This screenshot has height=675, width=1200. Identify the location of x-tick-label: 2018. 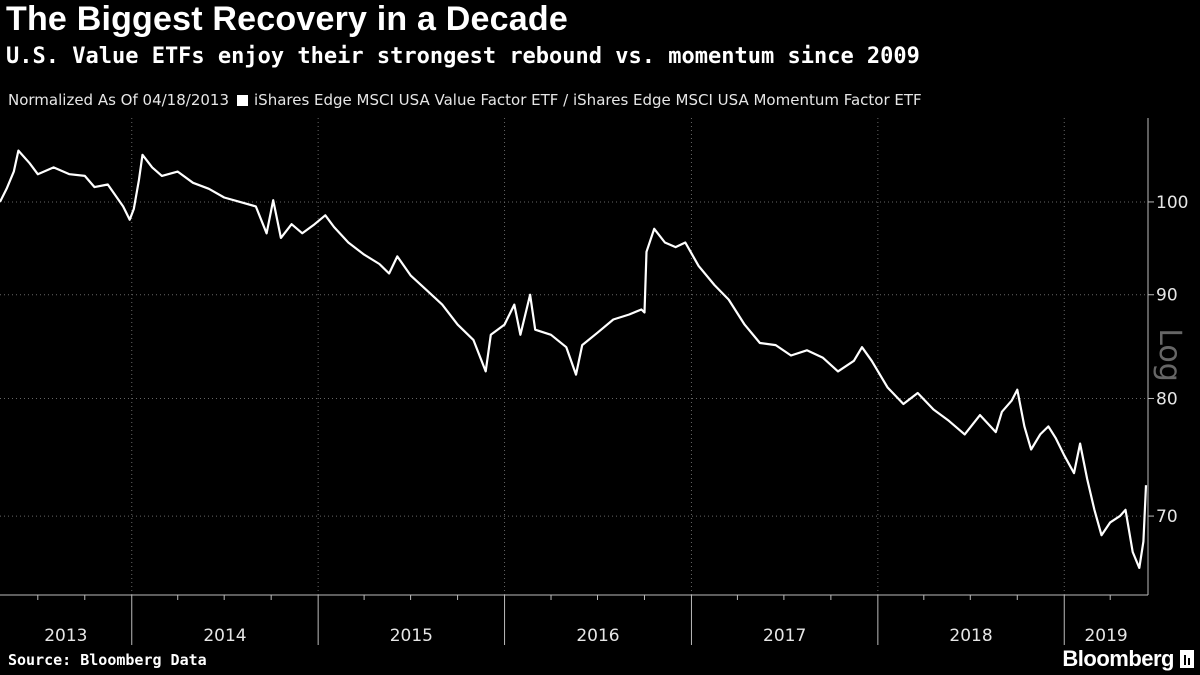
(970, 636).